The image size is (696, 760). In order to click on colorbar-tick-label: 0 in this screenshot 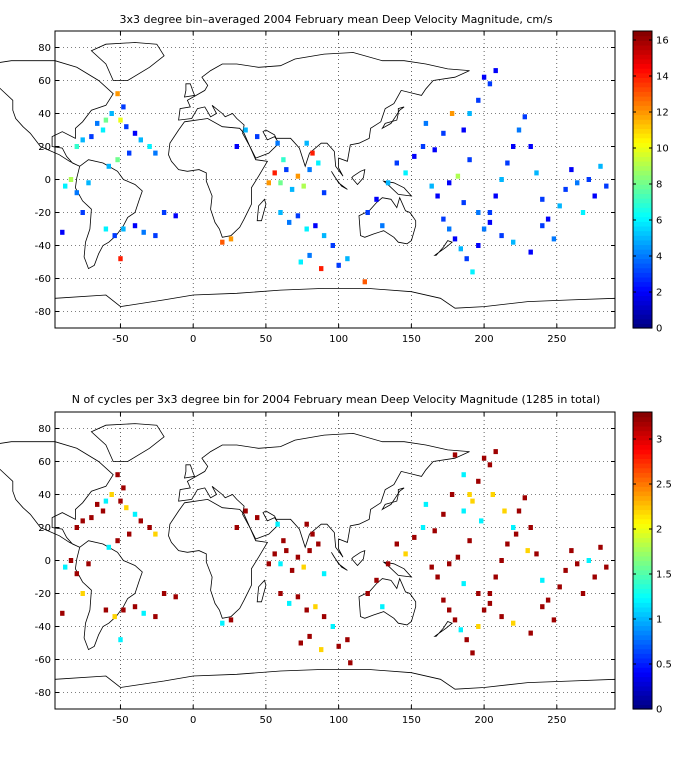, I will do `click(659, 329)`.